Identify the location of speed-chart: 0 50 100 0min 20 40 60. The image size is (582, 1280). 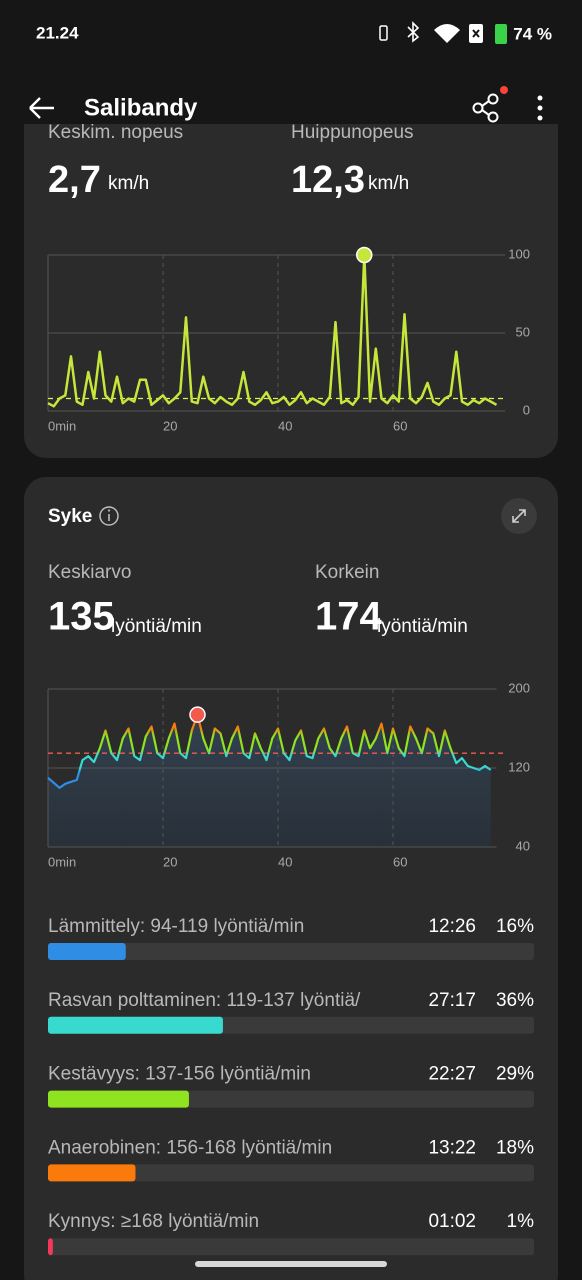
(288, 339).